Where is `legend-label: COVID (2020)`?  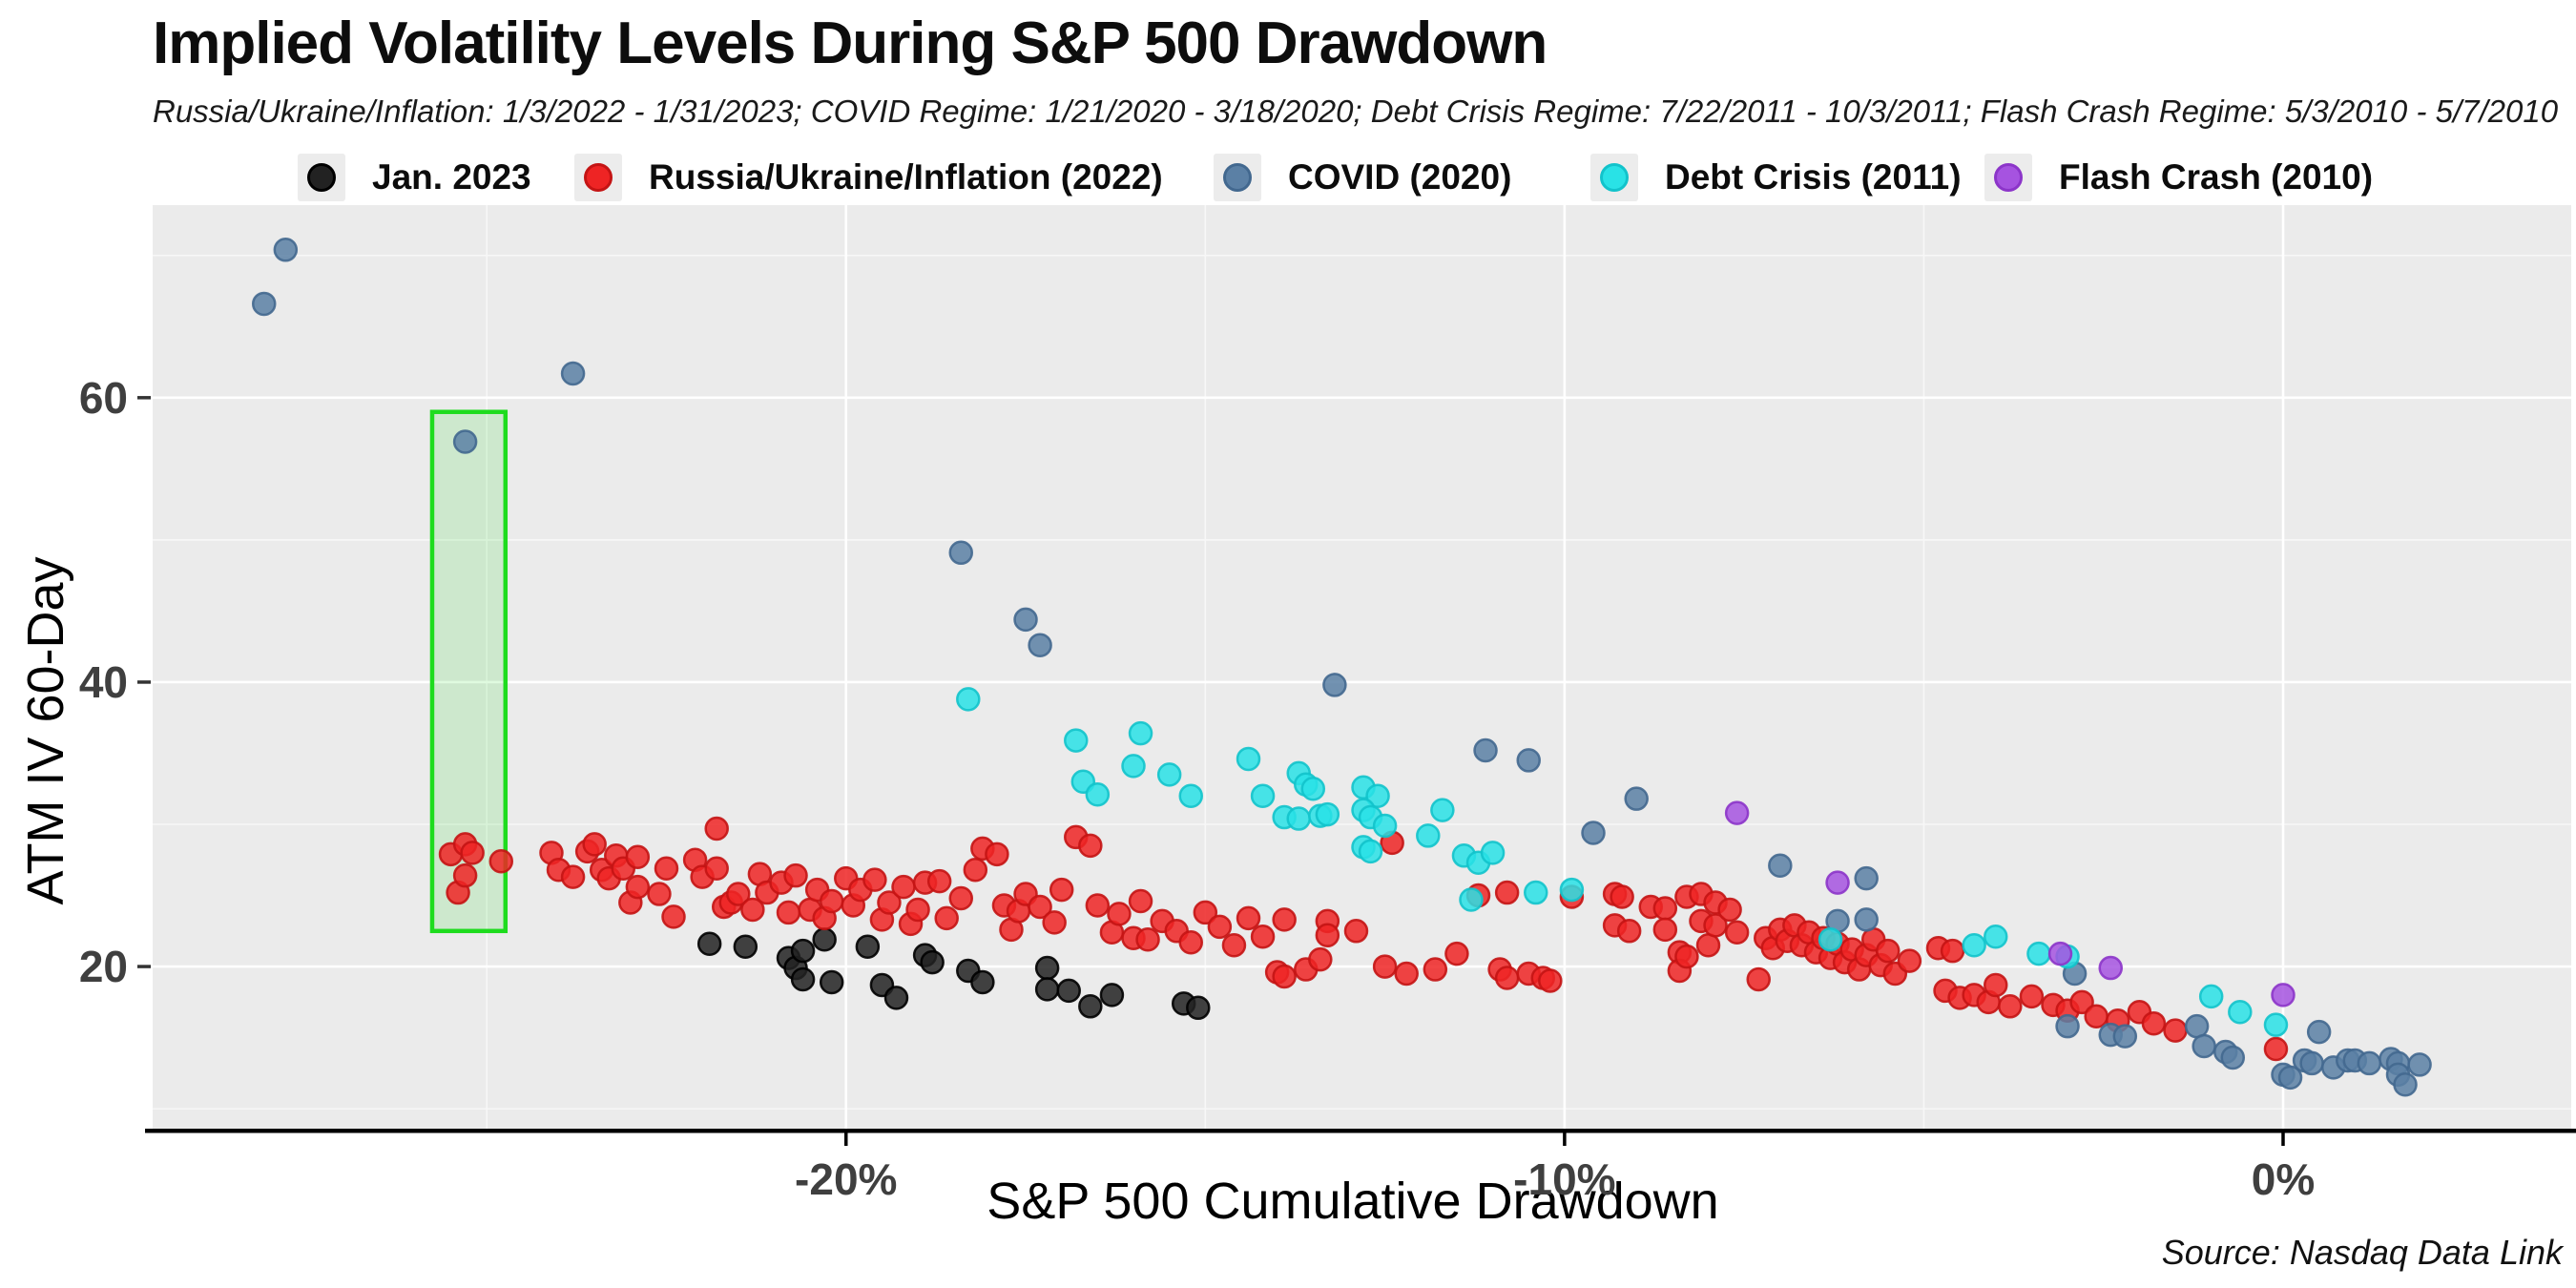
legend-label: COVID (2020) is located at coordinates (1400, 177).